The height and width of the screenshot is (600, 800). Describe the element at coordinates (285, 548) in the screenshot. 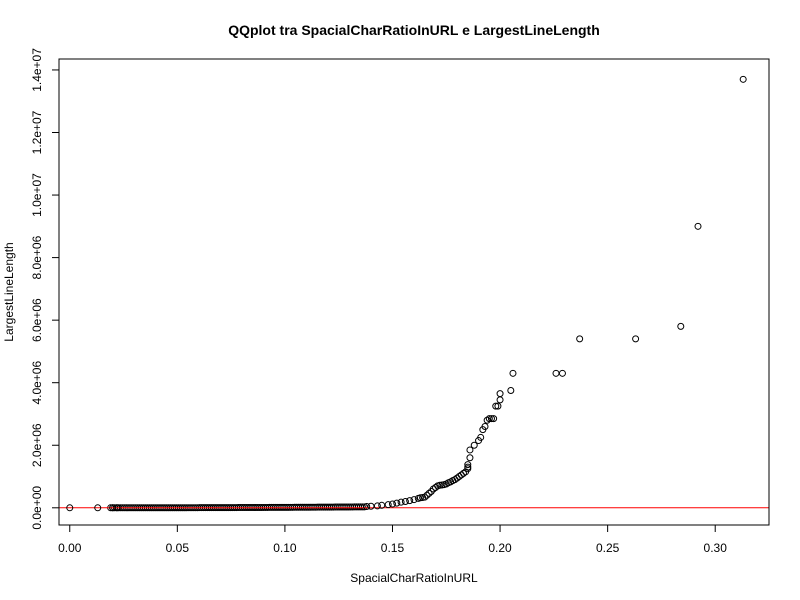

I see `x-tick-label: 0.10` at that location.